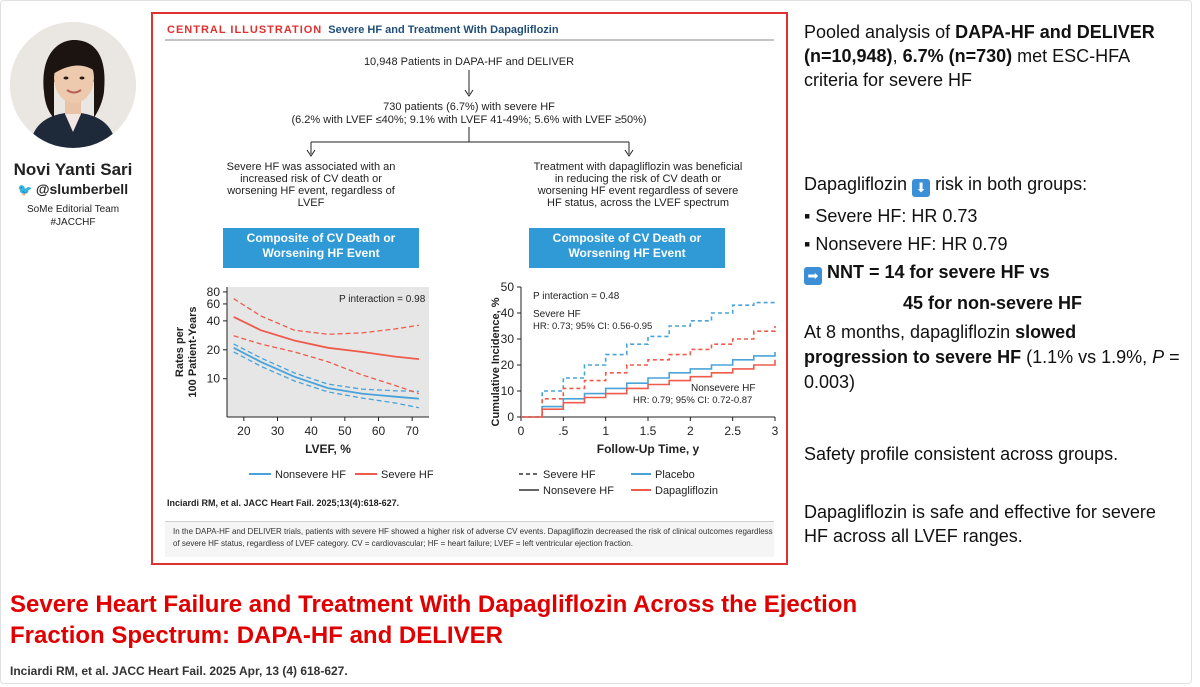  Describe the element at coordinates (775, 431) in the screenshot. I see `right-x-tick-label: 3` at that location.